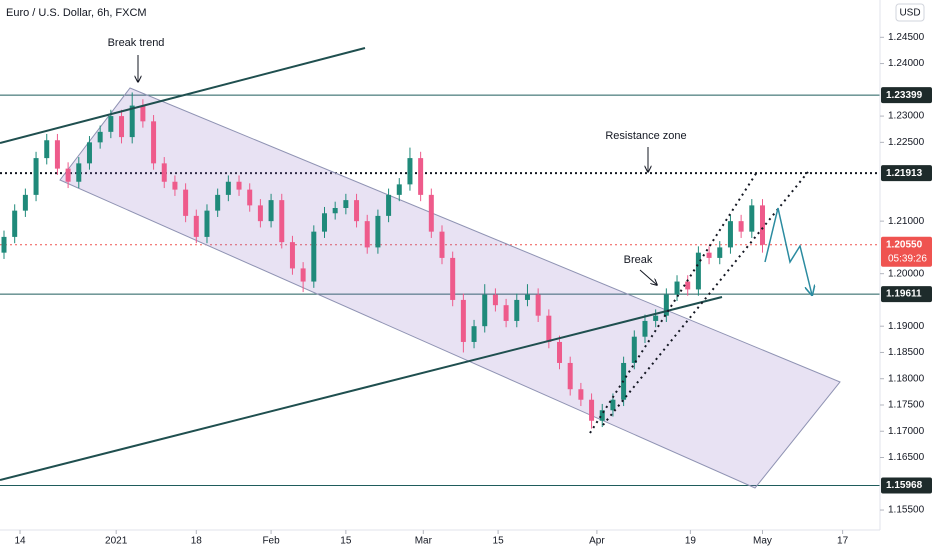 The image size is (932, 550). I want to click on x-tick-label: 14, so click(20, 541).